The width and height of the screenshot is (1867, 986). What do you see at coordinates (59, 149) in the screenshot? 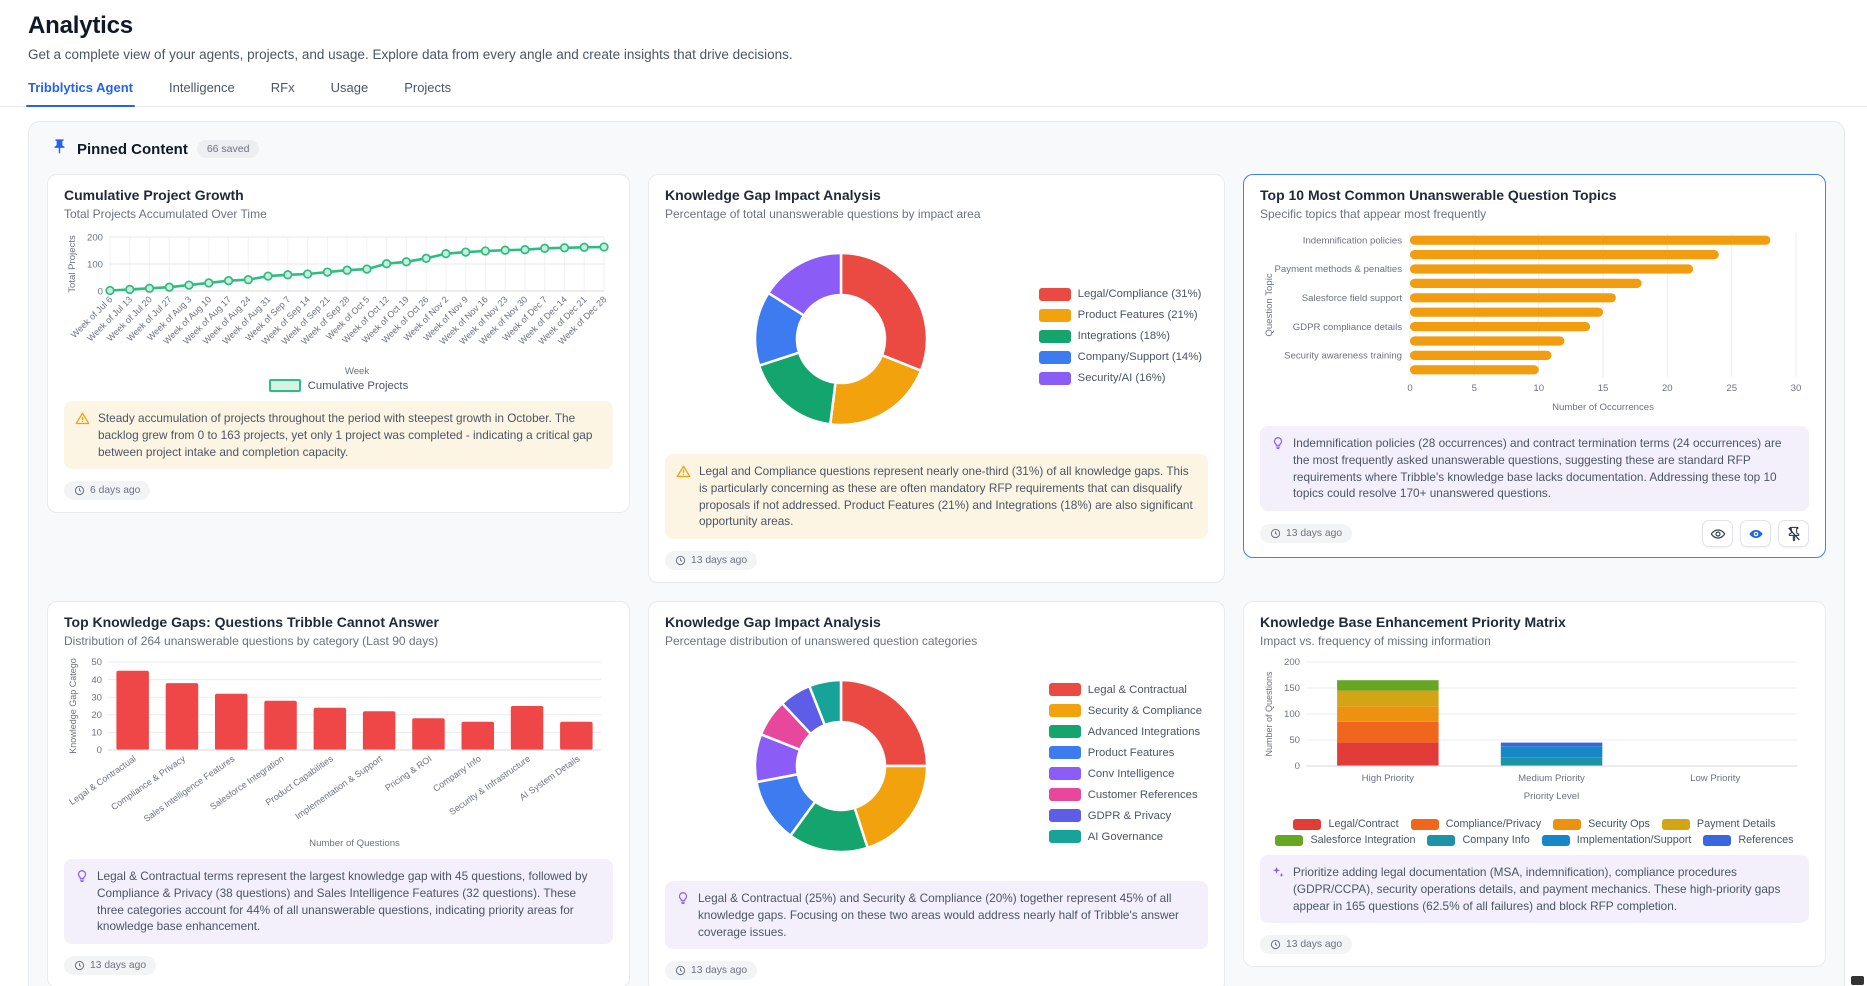
I see `pushpin-icon` at bounding box center [59, 149].